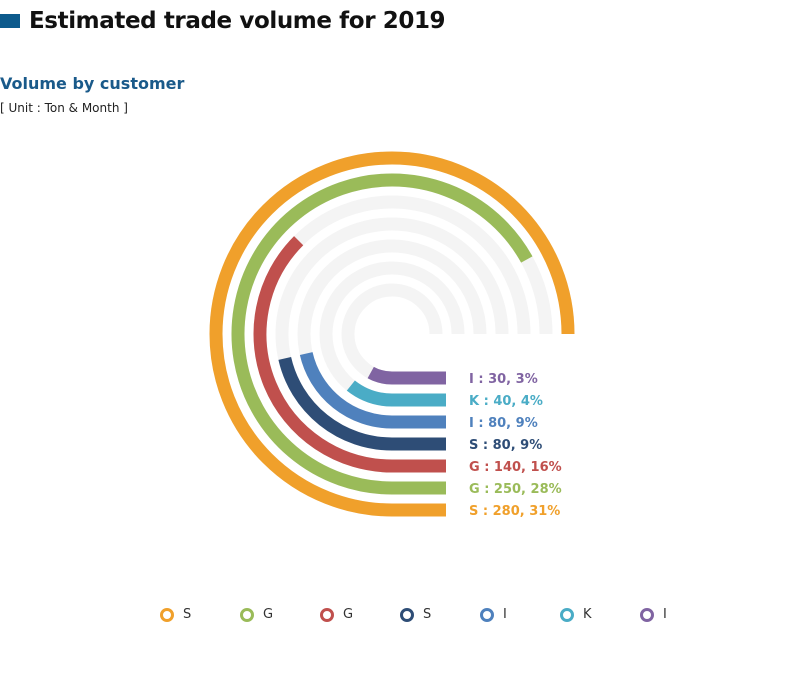 Image resolution: width=812 pixels, height=690 pixels. Describe the element at coordinates (237, 21) in the screenshot. I see `page-title: Estimated trade volume for 2019` at that location.